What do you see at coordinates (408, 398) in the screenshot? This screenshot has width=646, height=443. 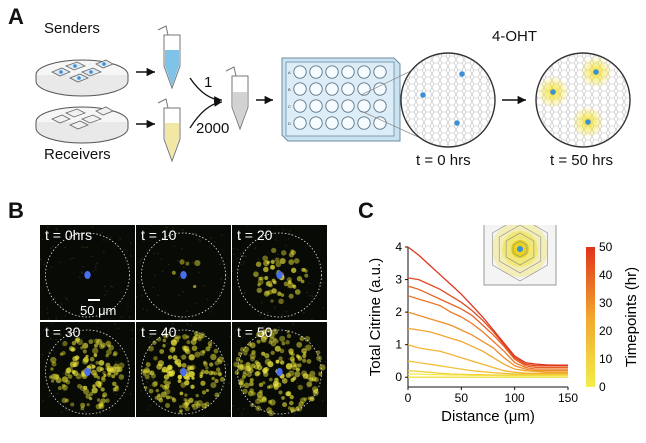 I see `x-tick-label: 0` at bounding box center [408, 398].